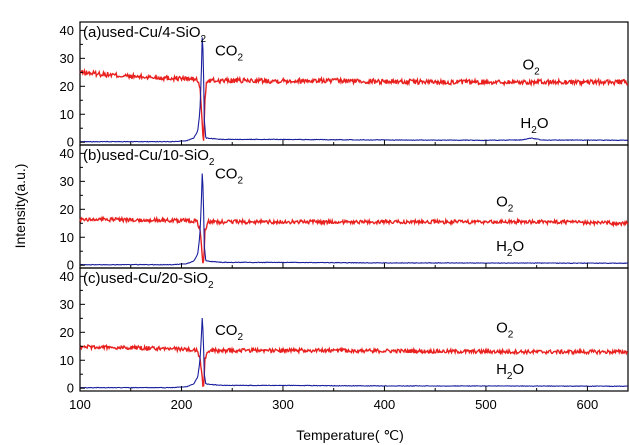  What do you see at coordinates (149, 157) in the screenshot?
I see `panel-label: (b)used-Cu/10-SiO2` at bounding box center [149, 157].